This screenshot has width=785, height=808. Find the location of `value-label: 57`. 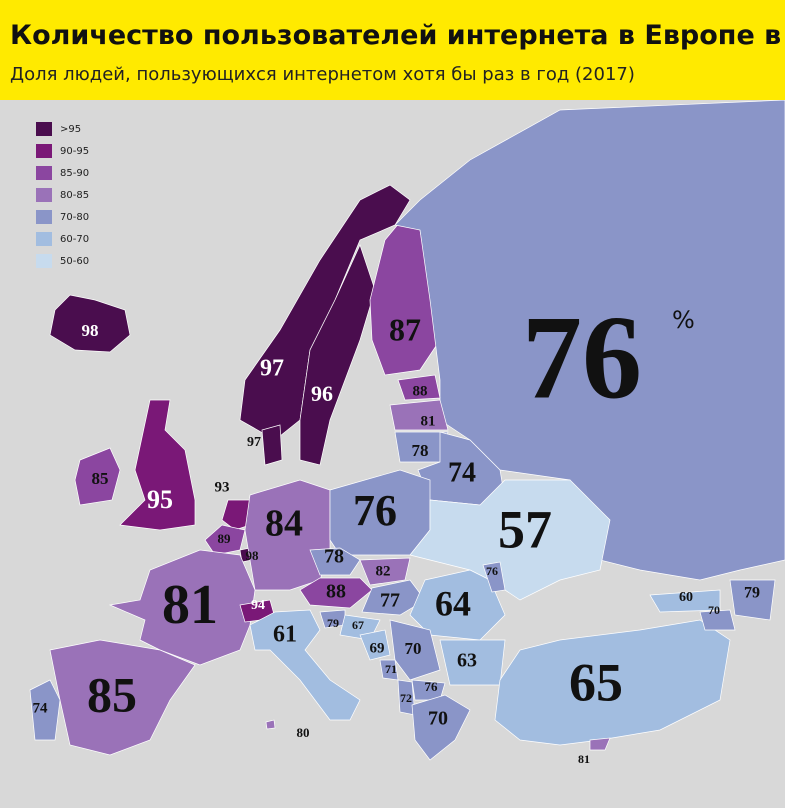

value-label: 57 is located at coordinates (525, 529).